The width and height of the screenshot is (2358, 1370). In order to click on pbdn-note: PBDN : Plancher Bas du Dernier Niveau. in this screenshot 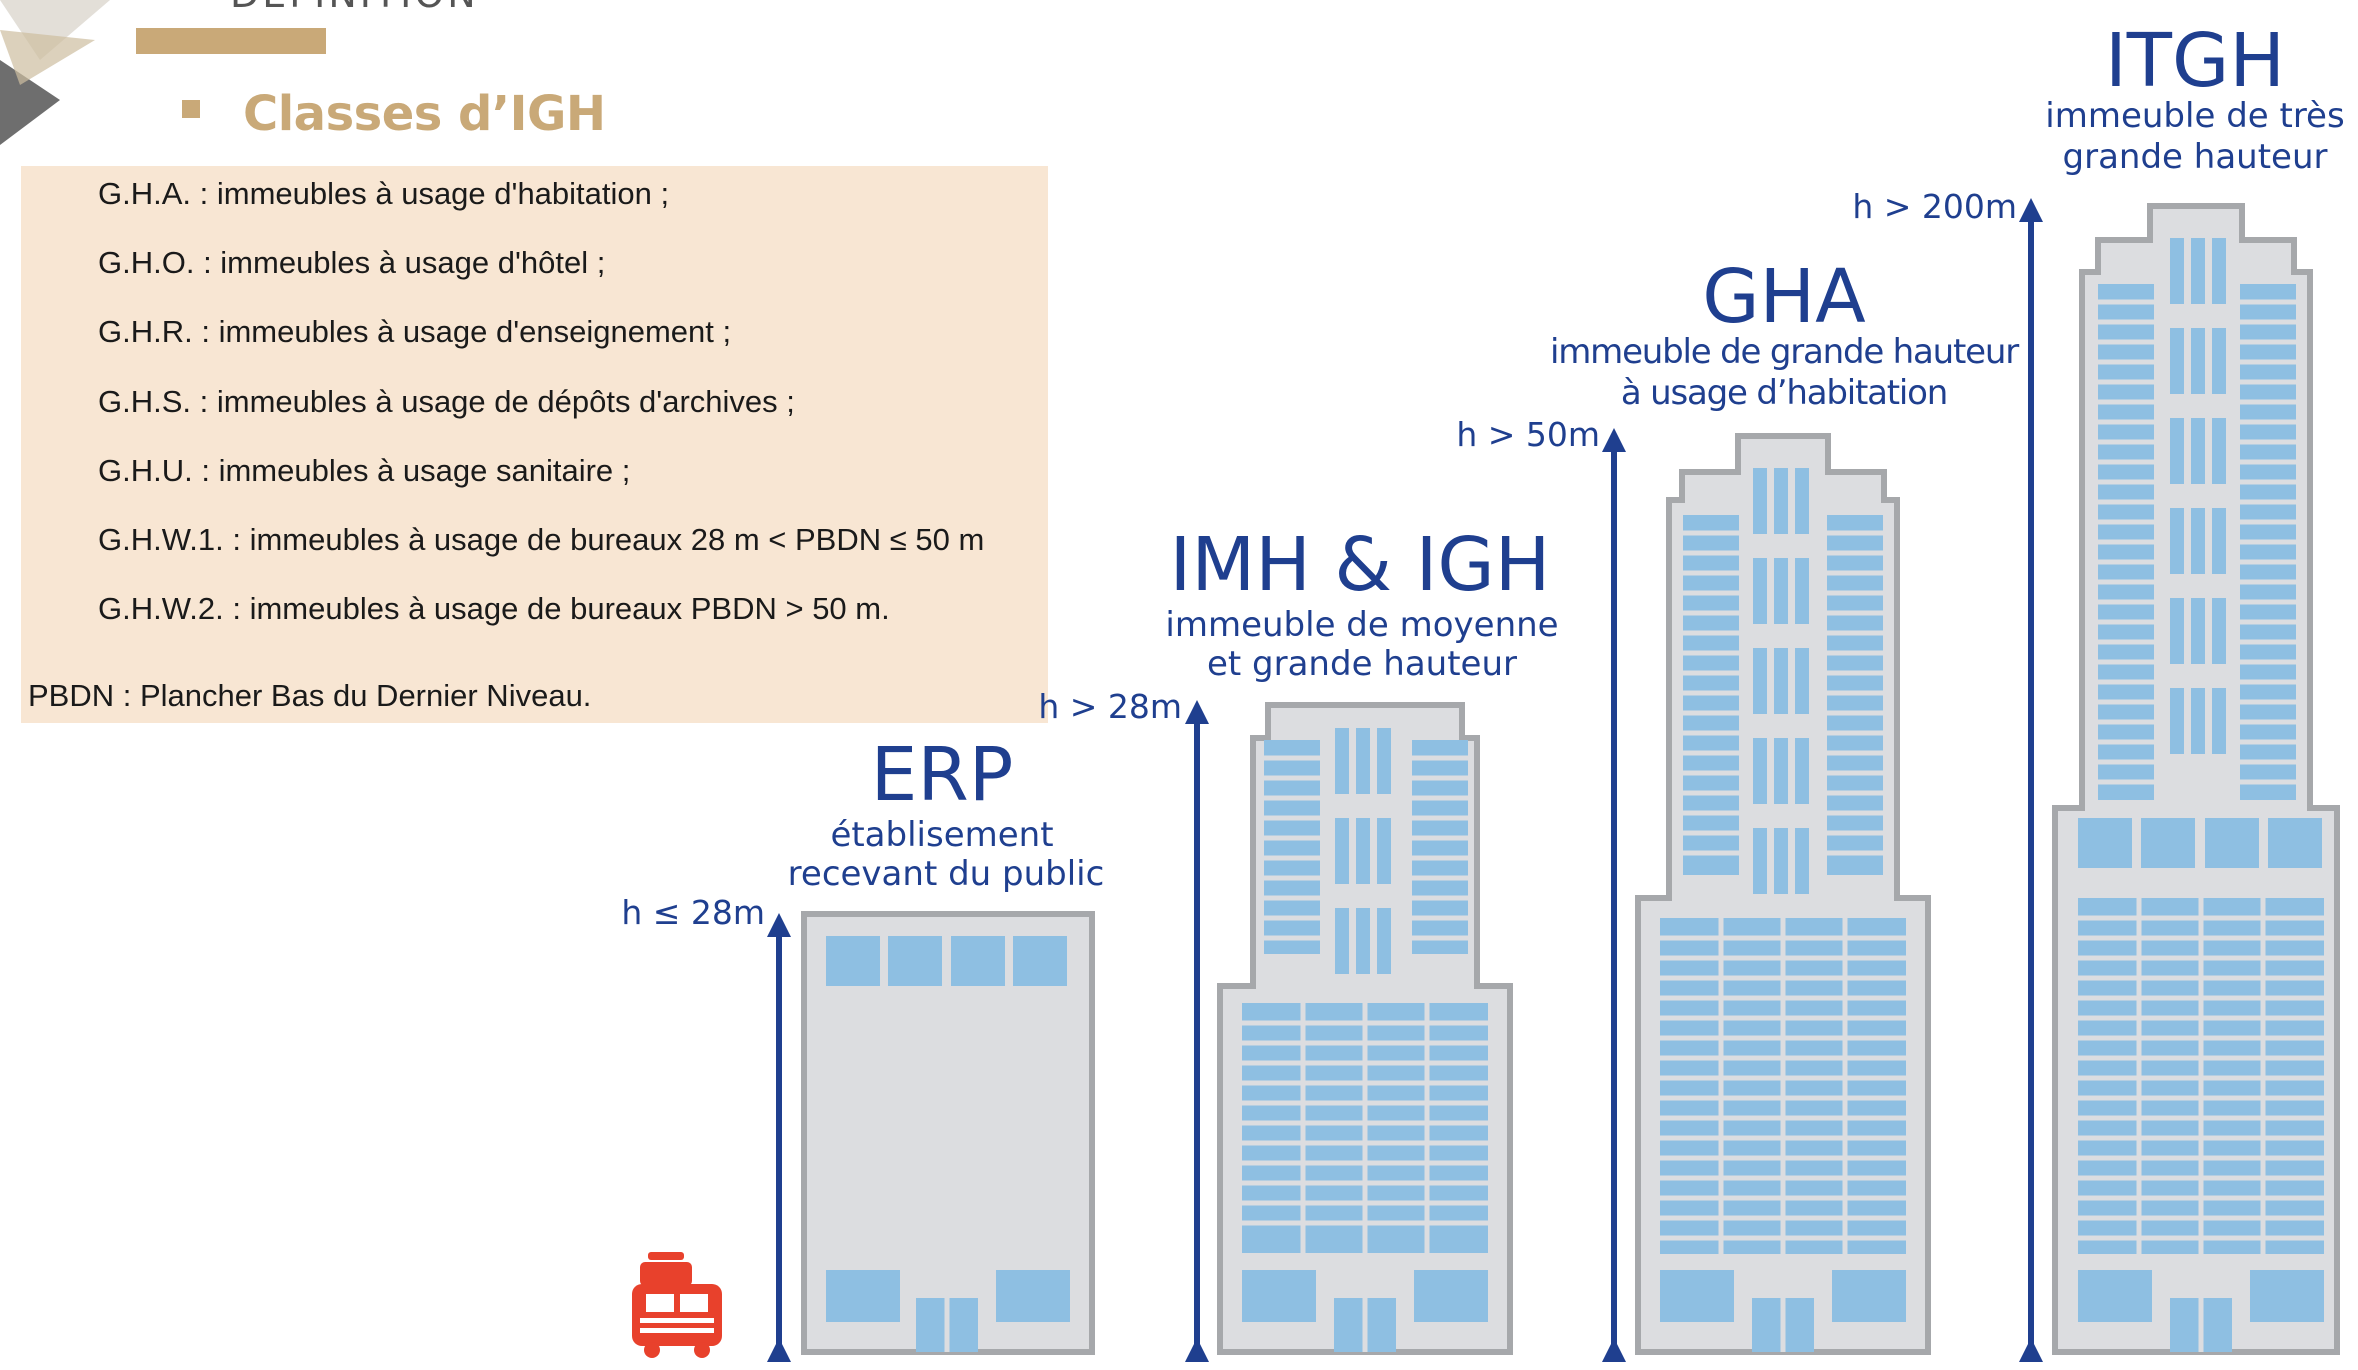, I will do `click(310, 695)`.